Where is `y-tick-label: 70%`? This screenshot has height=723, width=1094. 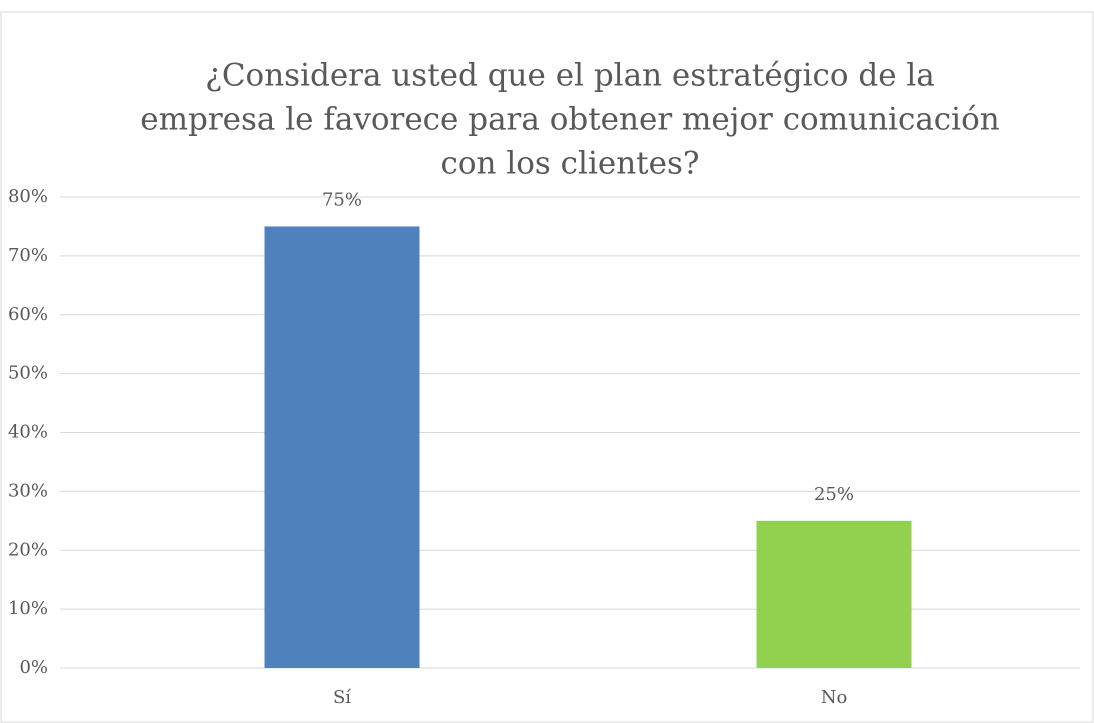 y-tick-label: 70% is located at coordinates (28, 255).